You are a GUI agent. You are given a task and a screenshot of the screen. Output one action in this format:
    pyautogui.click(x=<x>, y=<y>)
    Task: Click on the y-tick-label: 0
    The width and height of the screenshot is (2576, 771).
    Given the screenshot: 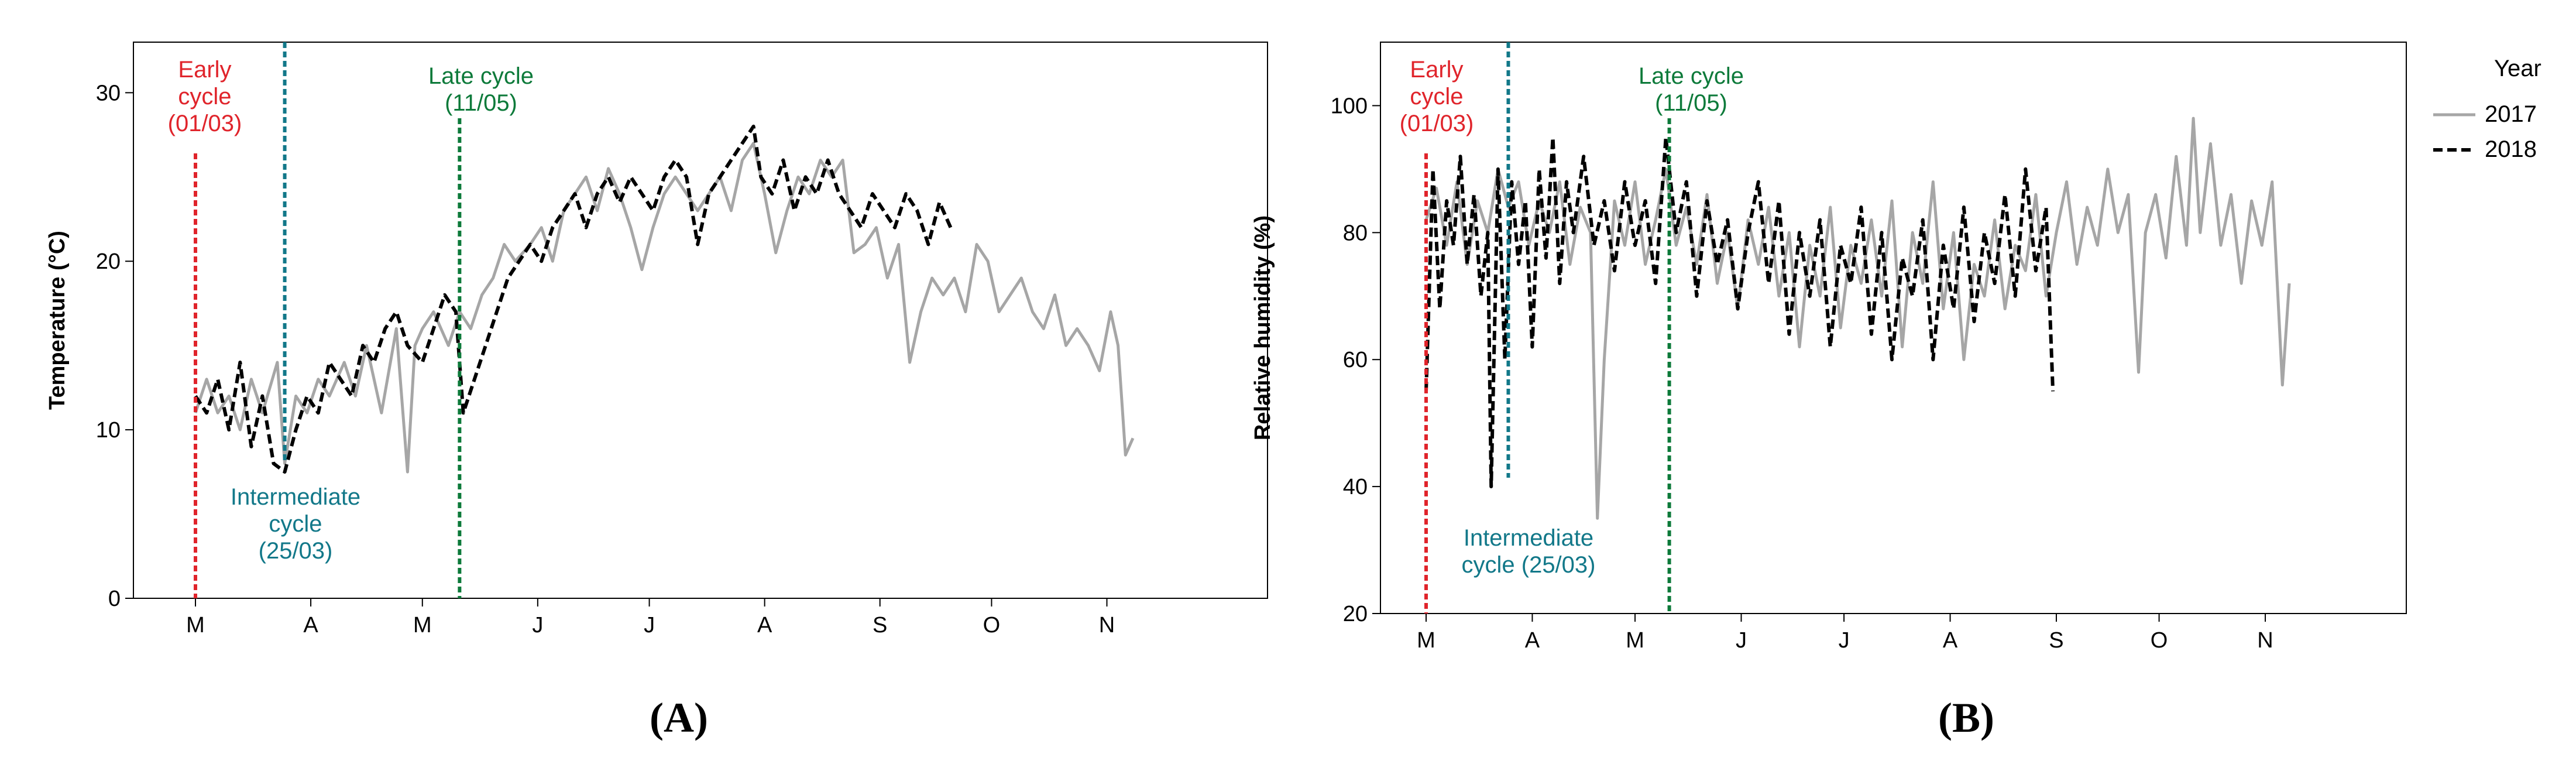 What is the action you would take?
    pyautogui.click(x=114, y=599)
    